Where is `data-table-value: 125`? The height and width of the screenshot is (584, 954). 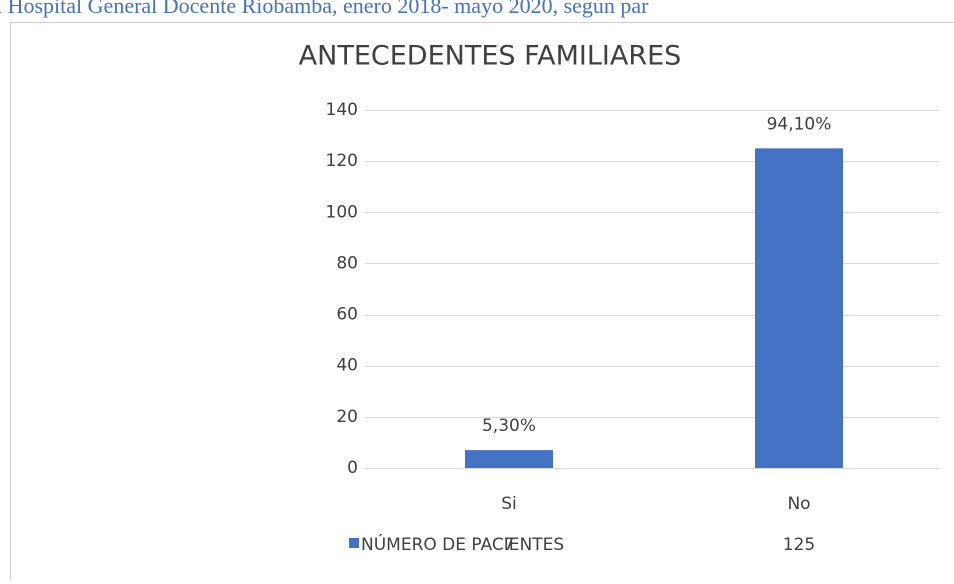
data-table-value: 125 is located at coordinates (799, 545).